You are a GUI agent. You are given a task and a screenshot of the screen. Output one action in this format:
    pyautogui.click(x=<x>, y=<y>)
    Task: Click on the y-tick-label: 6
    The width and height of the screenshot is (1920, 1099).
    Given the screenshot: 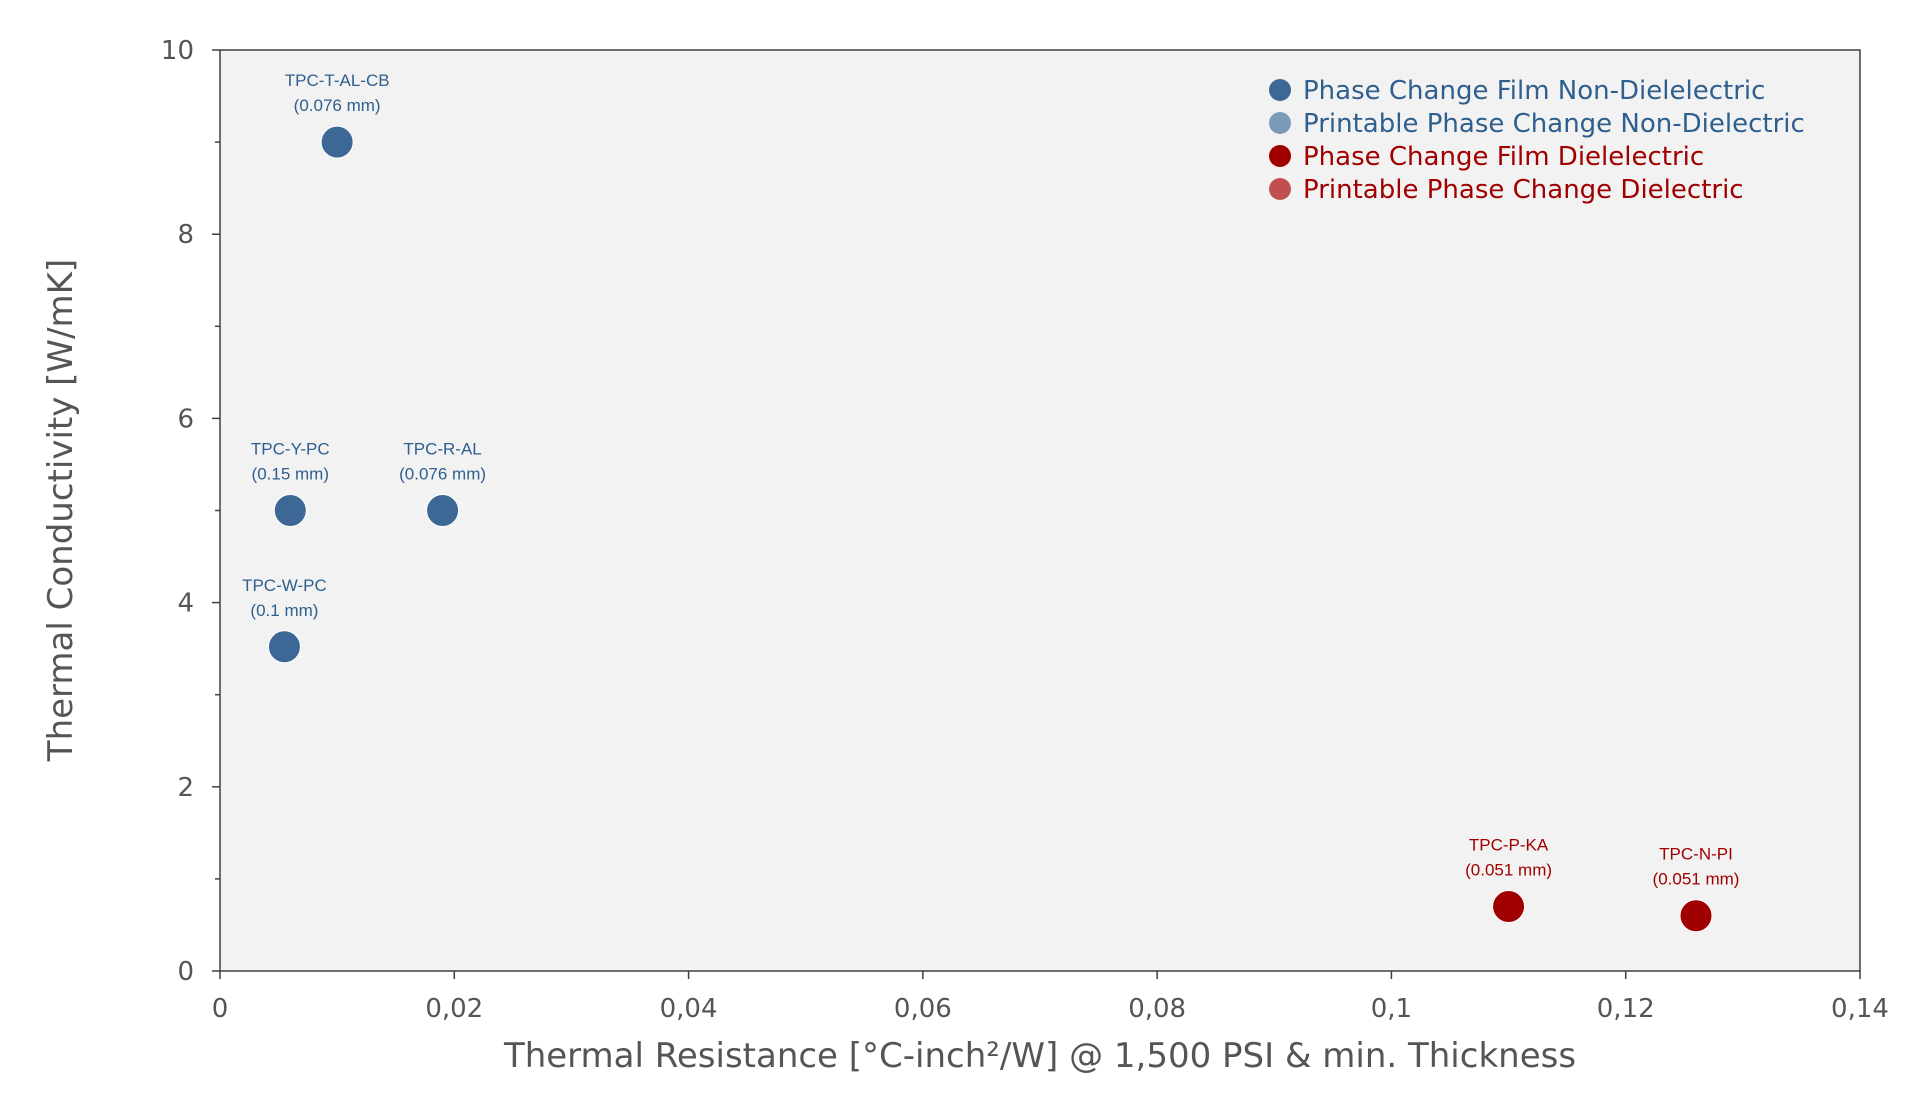 What is the action you would take?
    pyautogui.click(x=185, y=419)
    